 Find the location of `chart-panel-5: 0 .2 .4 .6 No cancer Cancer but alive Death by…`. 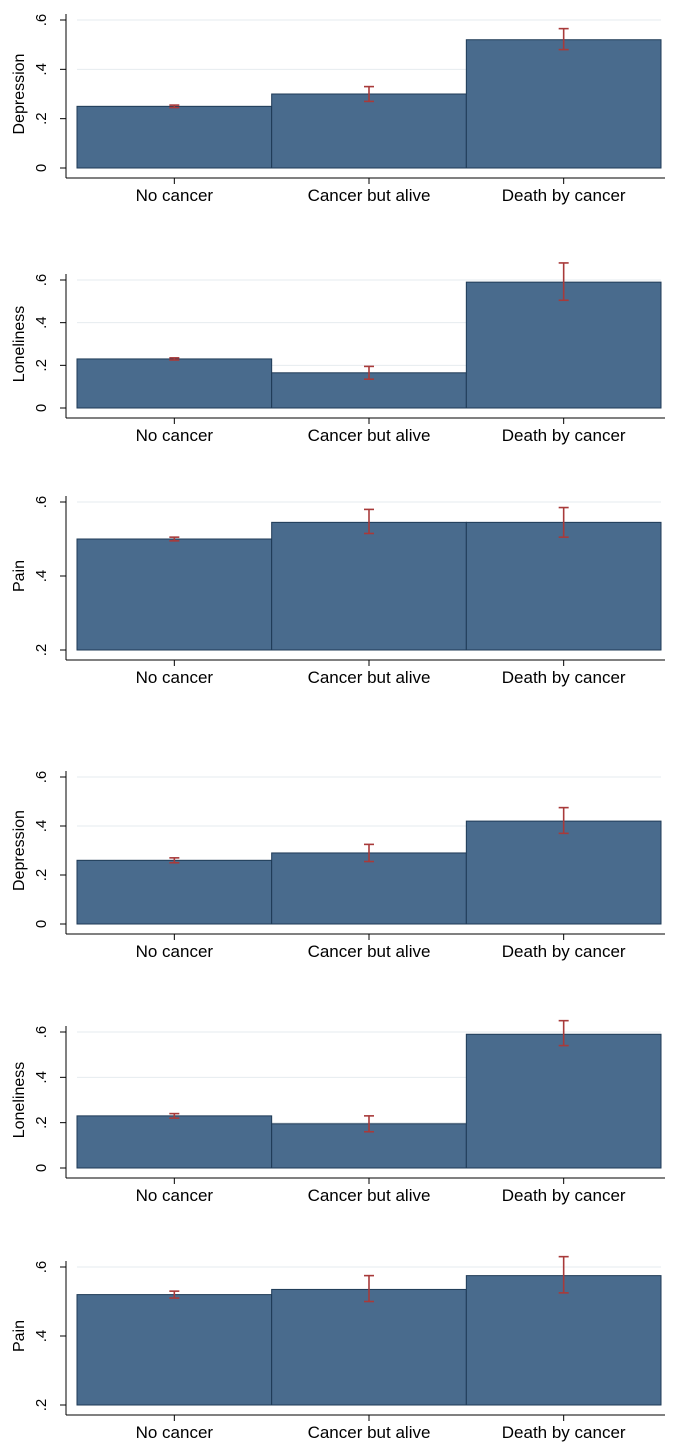

chart-panel-5: 0 .2 .4 .6 No cancer Cancer but alive Death by… is located at coordinates (338, 1112).